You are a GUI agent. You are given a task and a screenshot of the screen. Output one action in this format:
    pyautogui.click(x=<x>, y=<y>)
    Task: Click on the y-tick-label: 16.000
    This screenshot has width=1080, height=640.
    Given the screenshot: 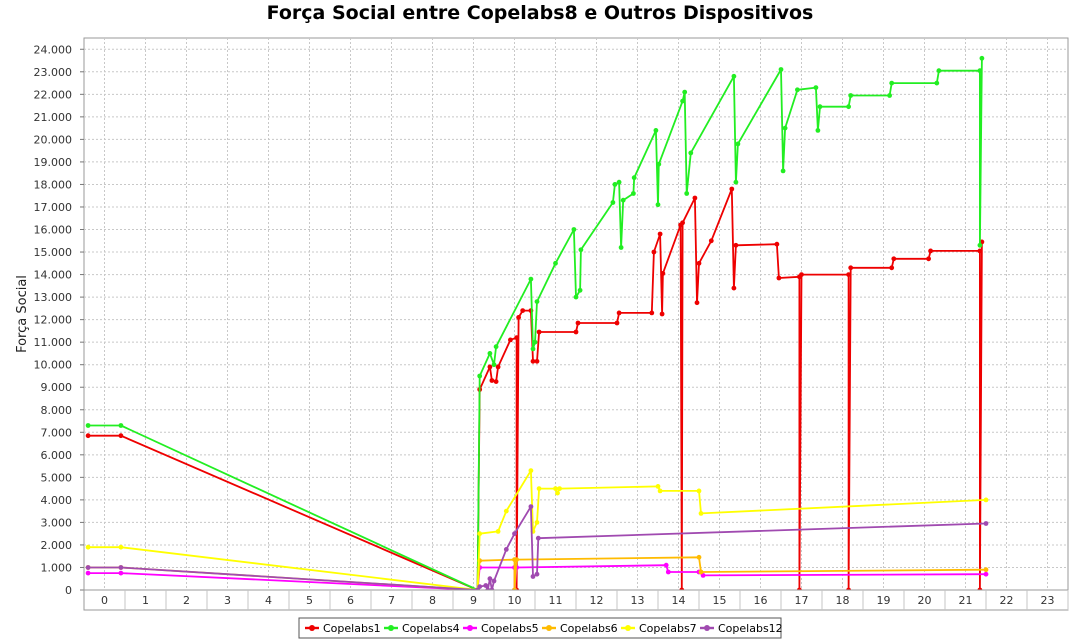 What is the action you would take?
    pyautogui.click(x=53, y=230)
    